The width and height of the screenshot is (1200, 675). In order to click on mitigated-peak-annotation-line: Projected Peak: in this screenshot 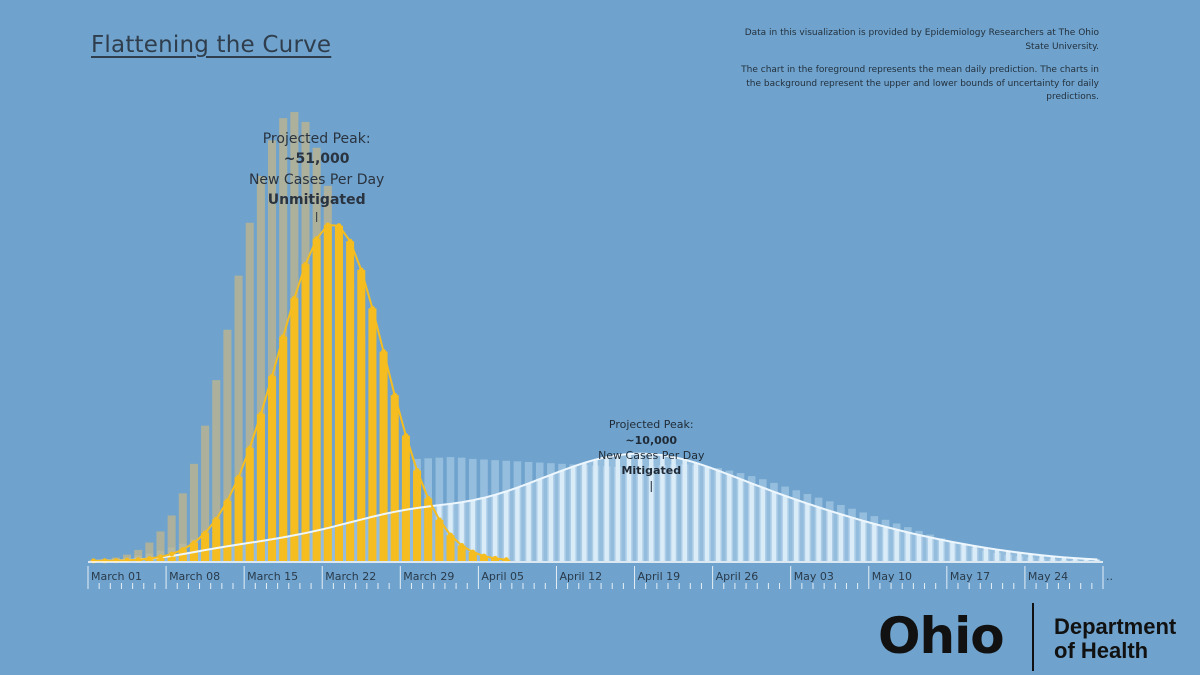, I will do `click(651, 424)`.